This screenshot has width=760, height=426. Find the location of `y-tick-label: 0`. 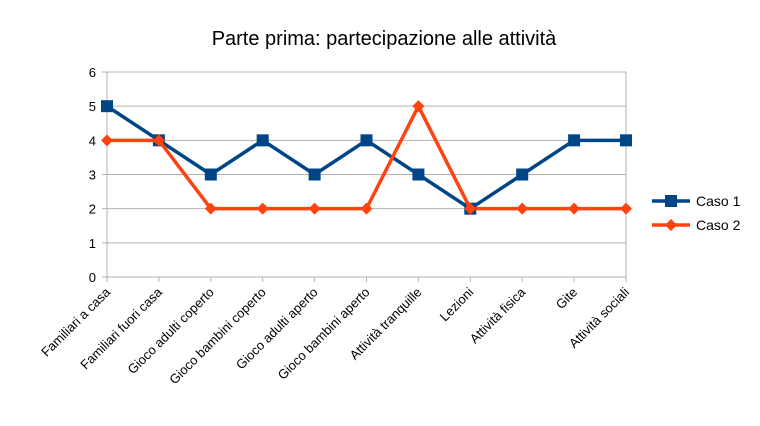

y-tick-label: 0 is located at coordinates (92, 277).